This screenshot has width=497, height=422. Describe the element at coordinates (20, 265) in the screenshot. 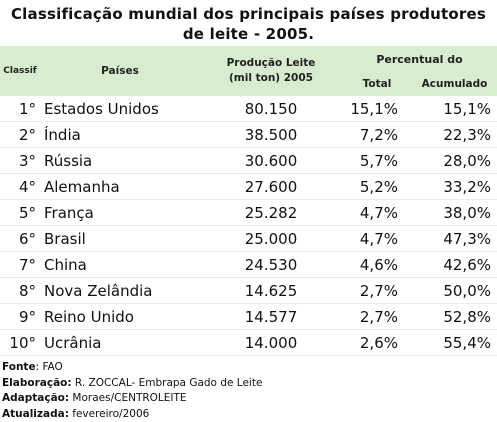

I see `table-cell: 7°` at that location.